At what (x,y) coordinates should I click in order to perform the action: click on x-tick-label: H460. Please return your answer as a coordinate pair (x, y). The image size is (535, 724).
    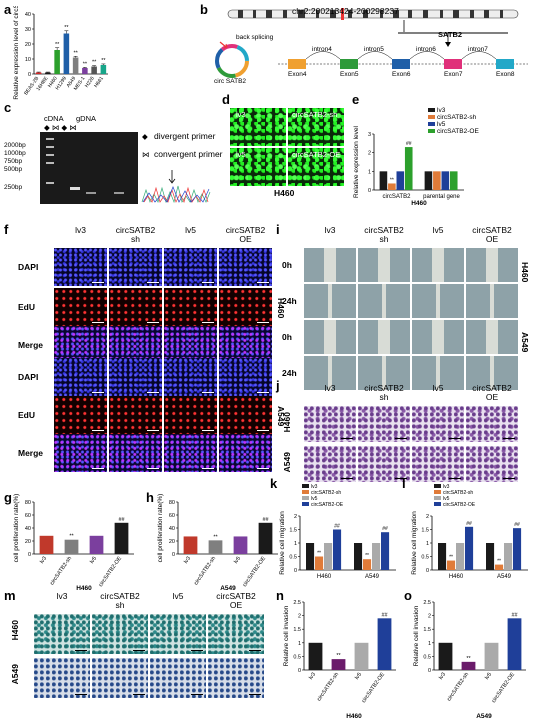
    Looking at the image, I should click on (53, 82).